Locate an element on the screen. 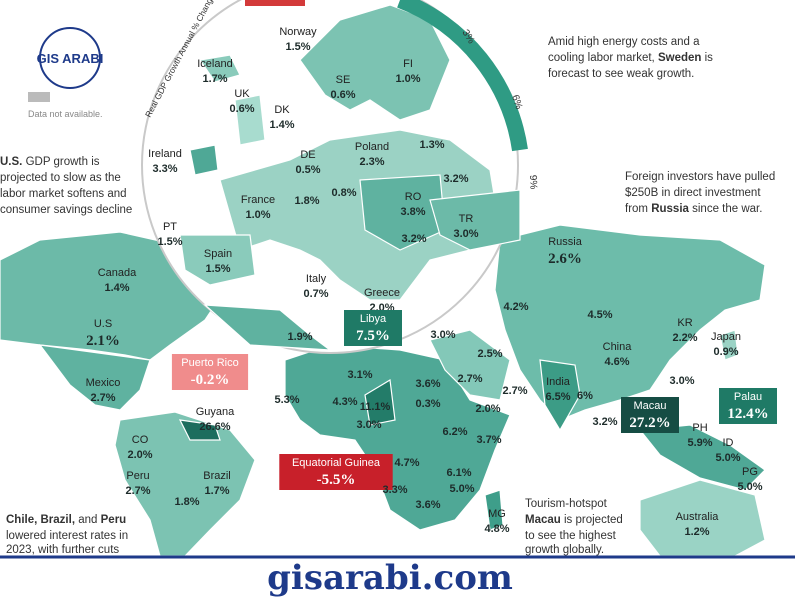 The image size is (795, 597). country-name: Mexico is located at coordinates (103, 383).